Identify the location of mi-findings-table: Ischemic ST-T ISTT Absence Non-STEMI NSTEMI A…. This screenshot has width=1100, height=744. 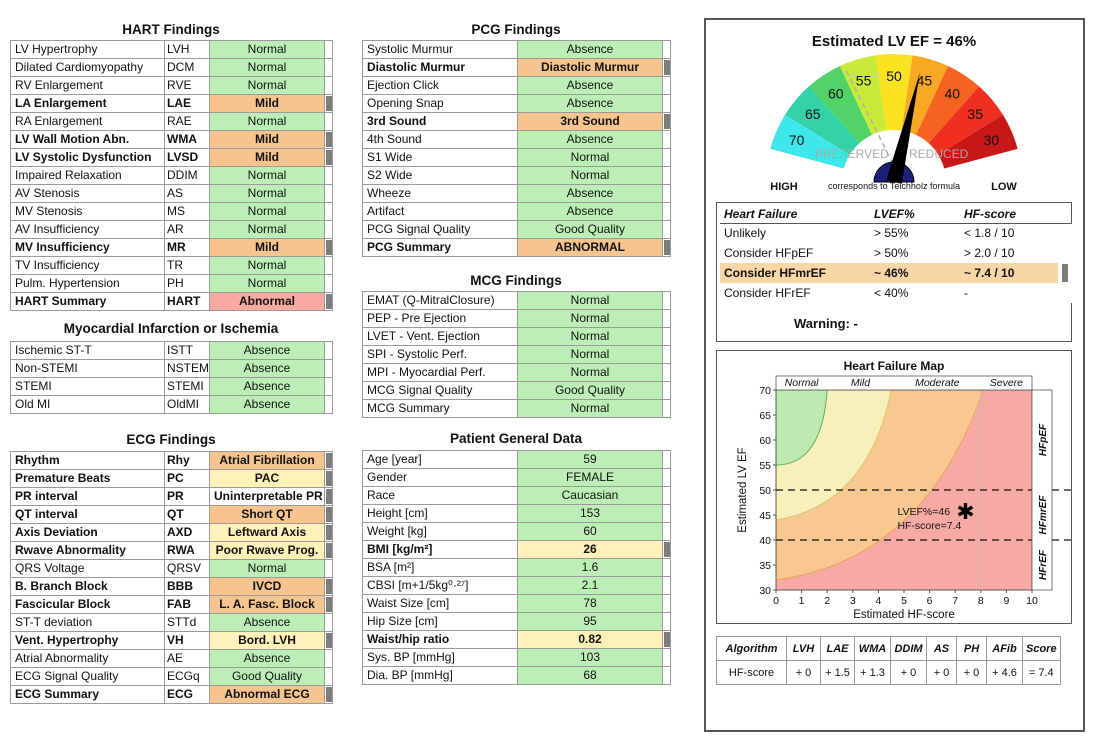
(171, 377).